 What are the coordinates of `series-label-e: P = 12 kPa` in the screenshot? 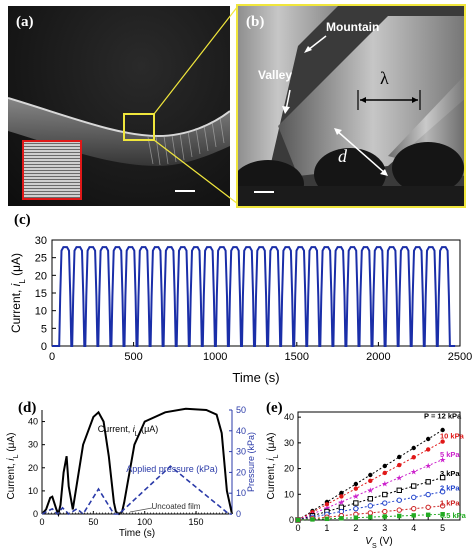 It's located at (443, 415).